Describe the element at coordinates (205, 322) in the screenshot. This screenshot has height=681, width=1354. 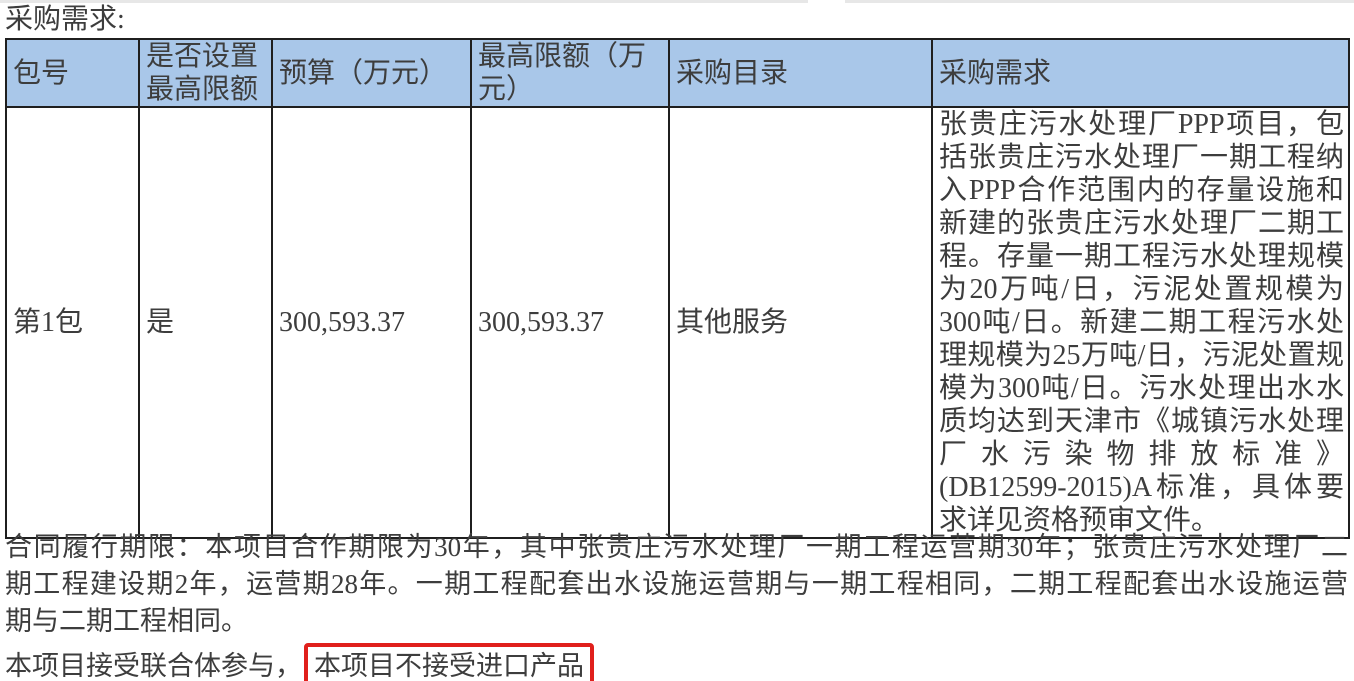
I see `cell-has-max-limit: 是` at that location.